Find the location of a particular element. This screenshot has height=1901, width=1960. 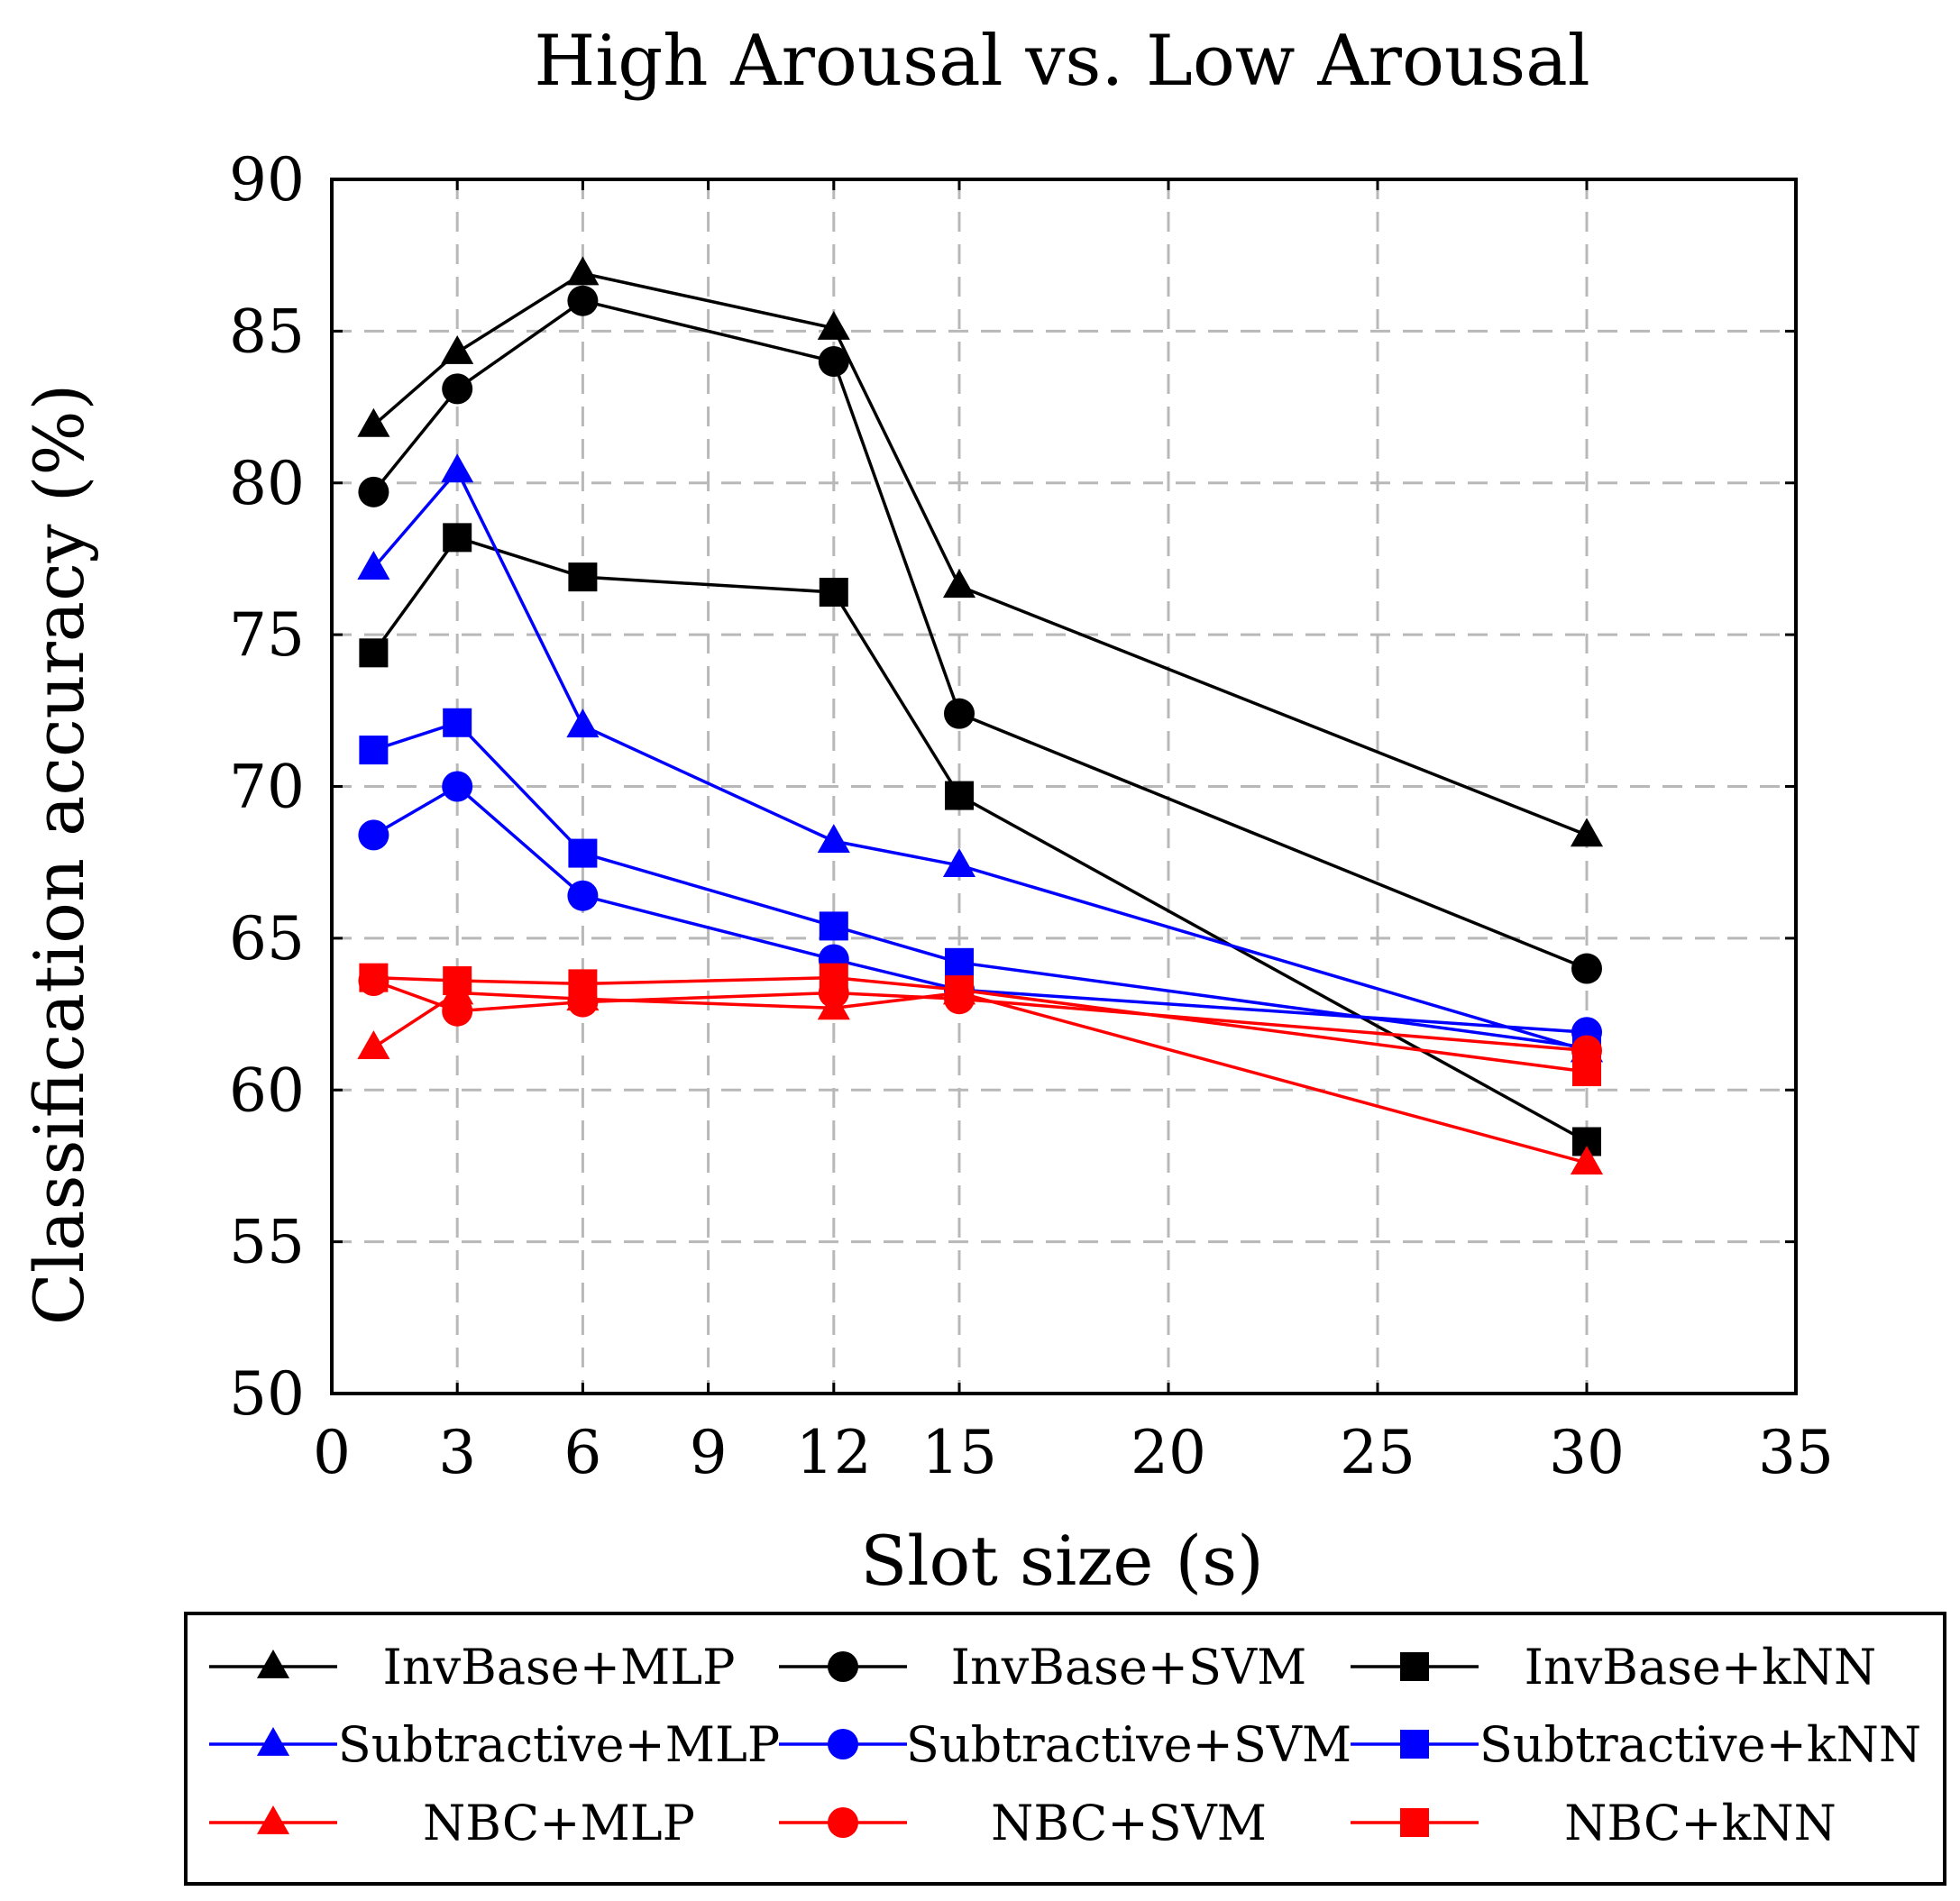

legend-label: NBC+MLP is located at coordinates (559, 1823).